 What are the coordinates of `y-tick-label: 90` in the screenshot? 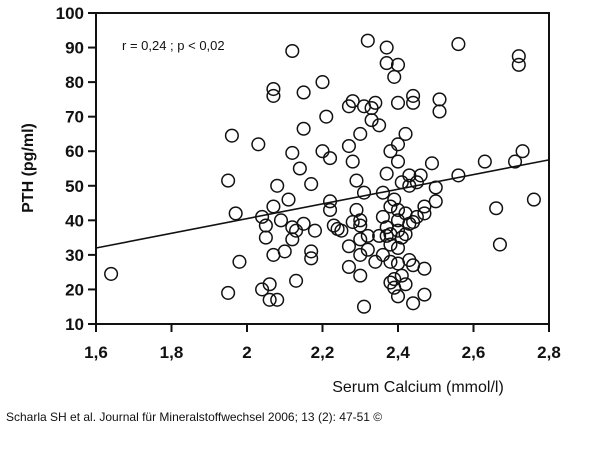 It's located at (74, 48).